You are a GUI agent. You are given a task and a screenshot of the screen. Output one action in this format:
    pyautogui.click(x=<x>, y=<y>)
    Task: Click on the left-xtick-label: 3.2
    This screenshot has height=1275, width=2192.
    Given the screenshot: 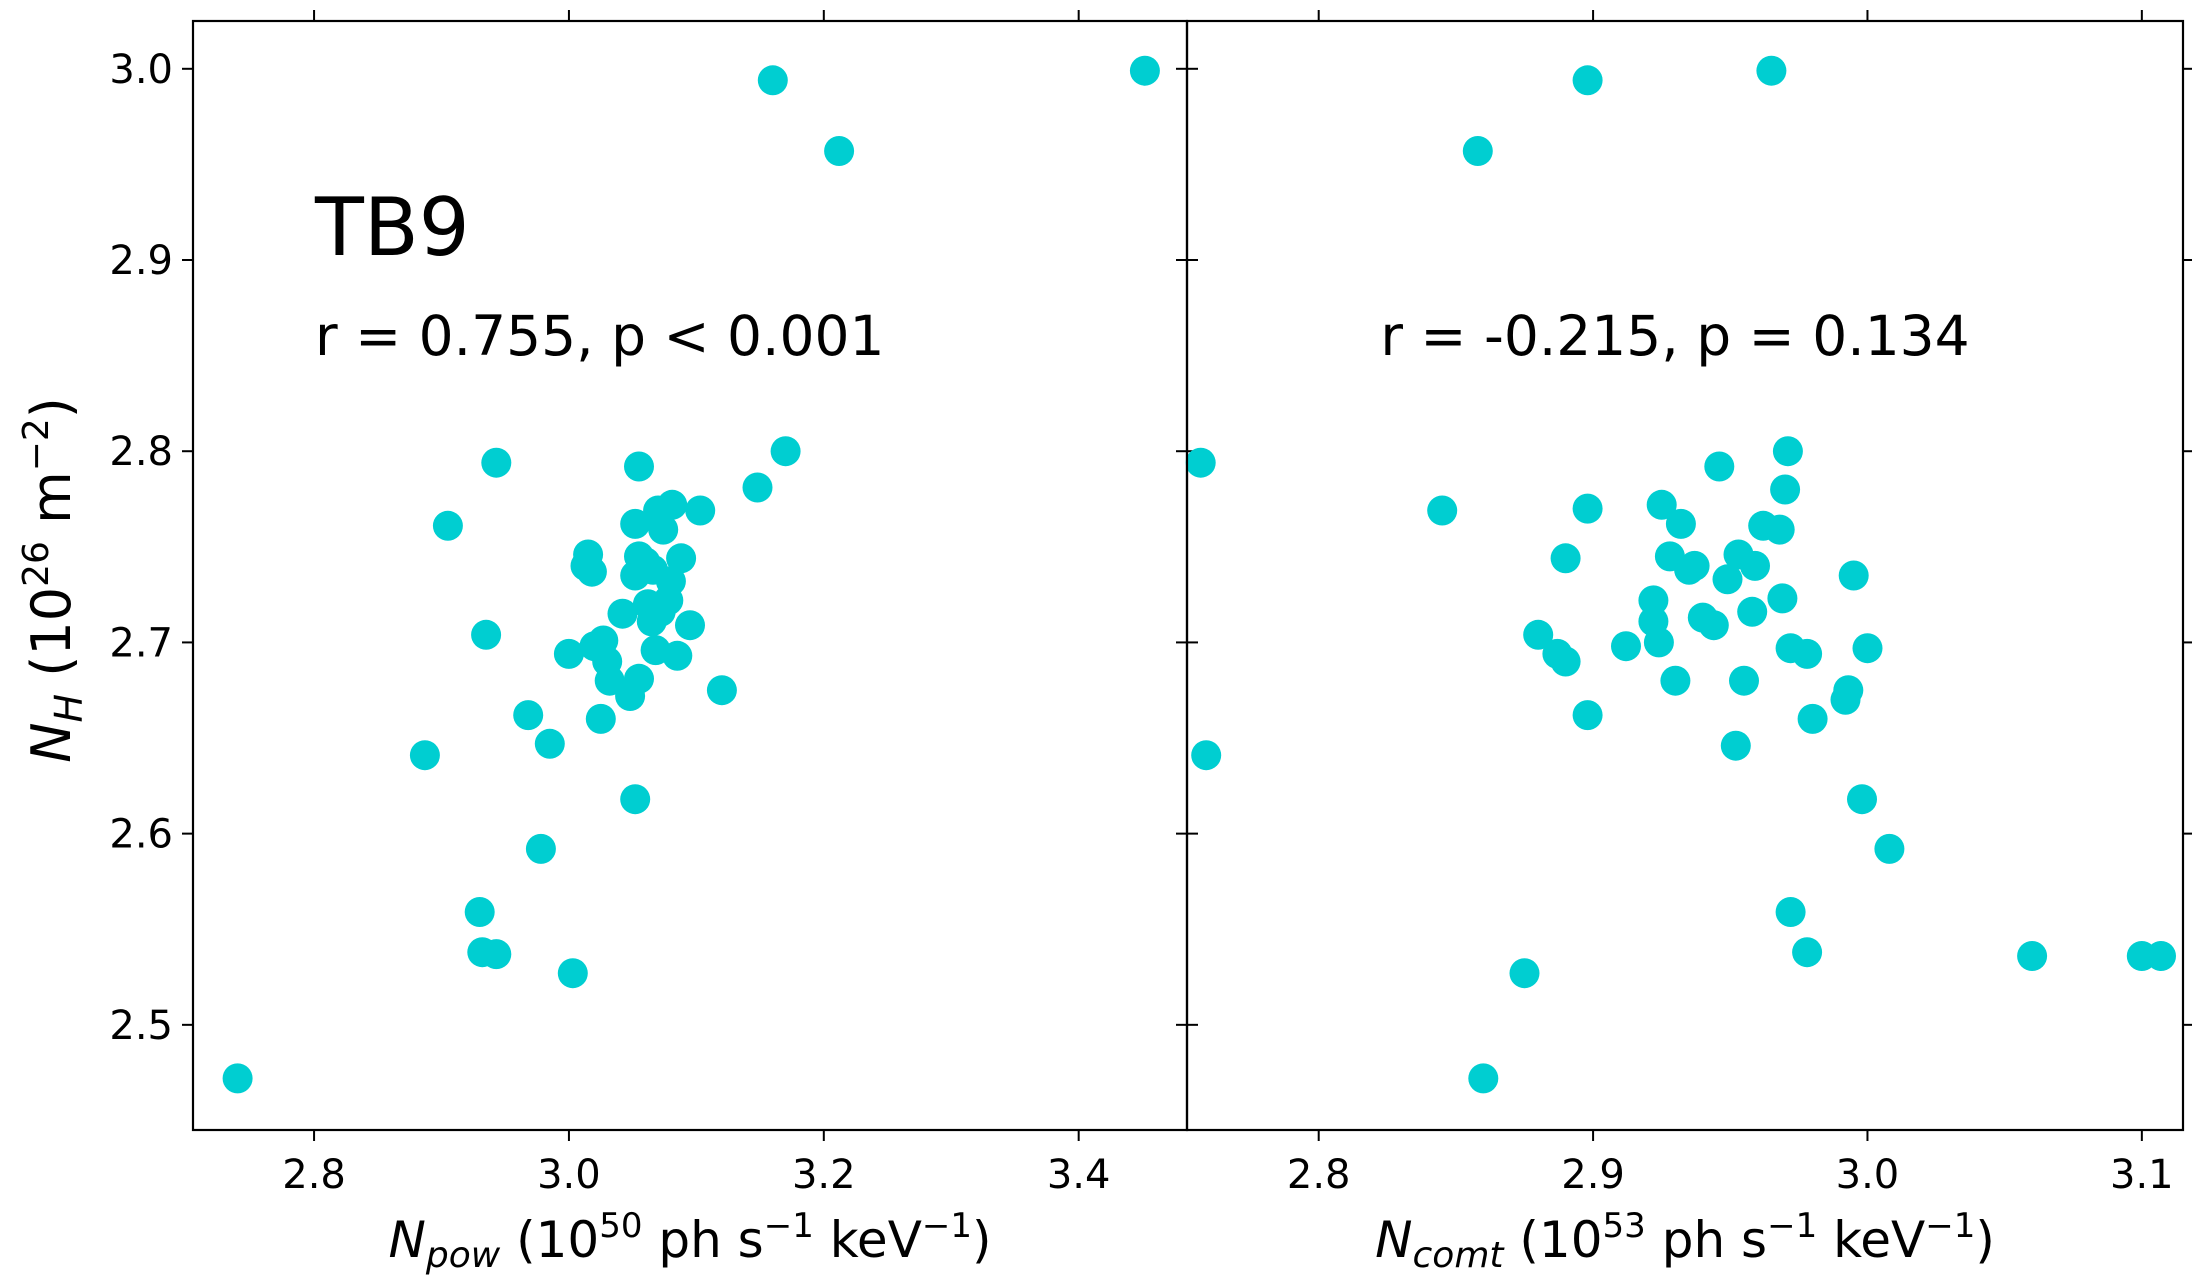 What is the action you would take?
    pyautogui.click(x=824, y=1175)
    